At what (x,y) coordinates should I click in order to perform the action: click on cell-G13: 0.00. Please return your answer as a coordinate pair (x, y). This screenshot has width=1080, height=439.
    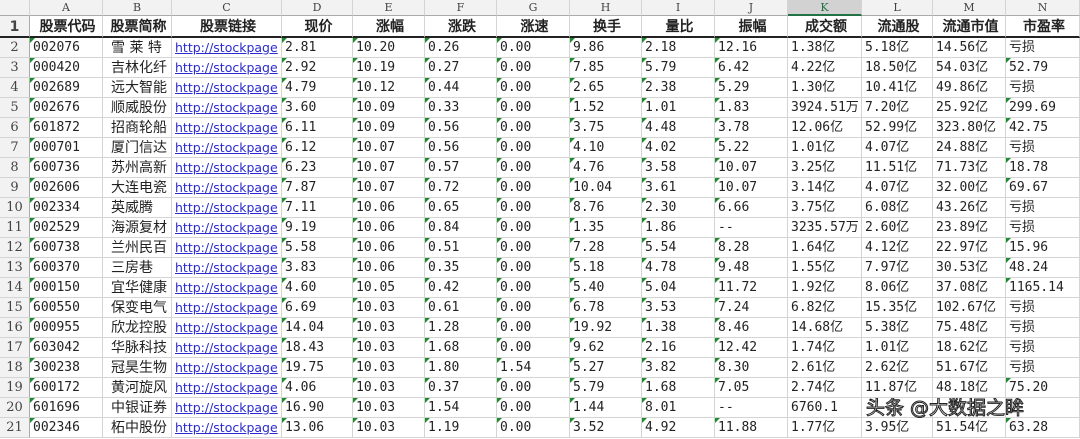
    Looking at the image, I should click on (533, 268).